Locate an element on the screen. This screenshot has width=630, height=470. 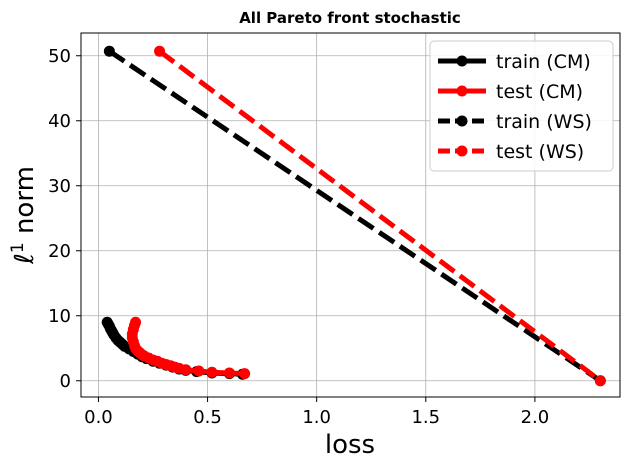
x-tick-label: 0.0 is located at coordinates (98, 417).